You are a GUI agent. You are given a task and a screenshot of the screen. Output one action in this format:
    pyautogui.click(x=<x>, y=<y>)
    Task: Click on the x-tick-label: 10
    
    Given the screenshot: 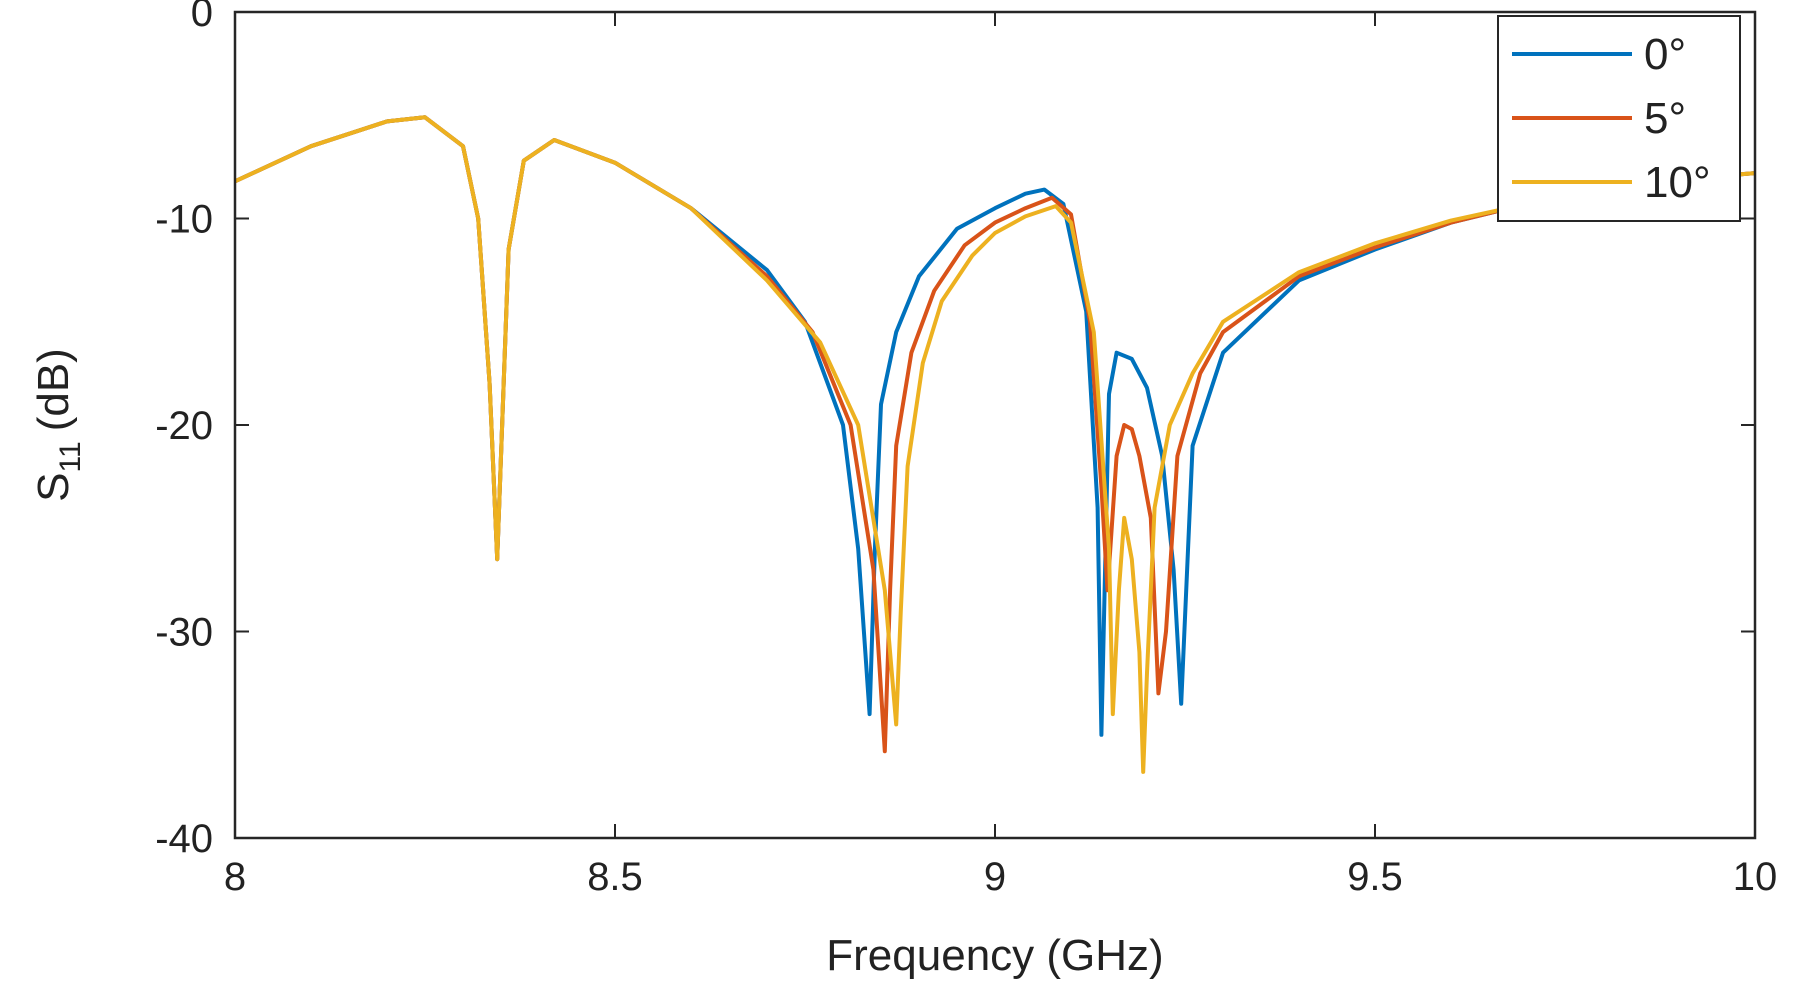 What is the action you would take?
    pyautogui.click(x=1755, y=877)
    